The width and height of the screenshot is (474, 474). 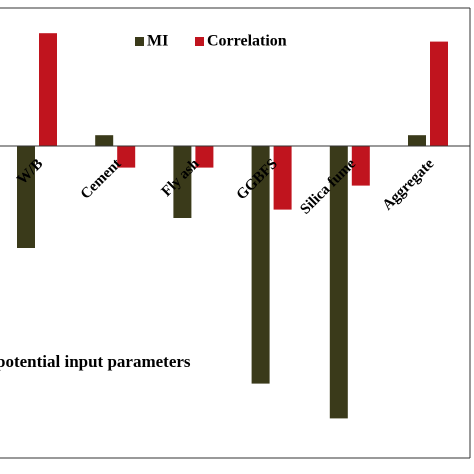 What do you see at coordinates (247, 41) in the screenshot?
I see `legend-label: Correlation` at bounding box center [247, 41].